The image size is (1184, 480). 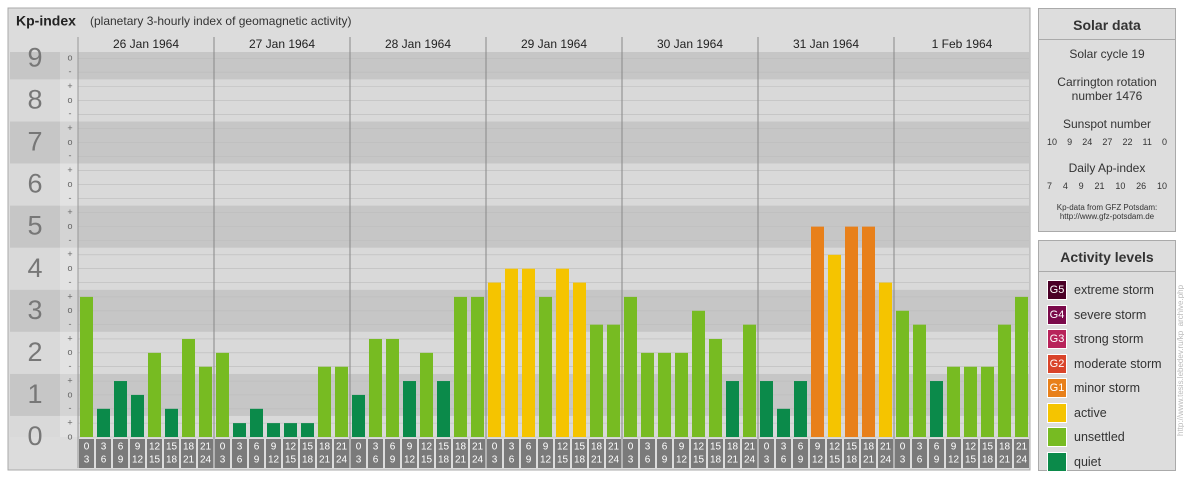 What do you see at coordinates (282, 44) in the screenshot?
I see `date-label: 27 Jan 1964` at bounding box center [282, 44].